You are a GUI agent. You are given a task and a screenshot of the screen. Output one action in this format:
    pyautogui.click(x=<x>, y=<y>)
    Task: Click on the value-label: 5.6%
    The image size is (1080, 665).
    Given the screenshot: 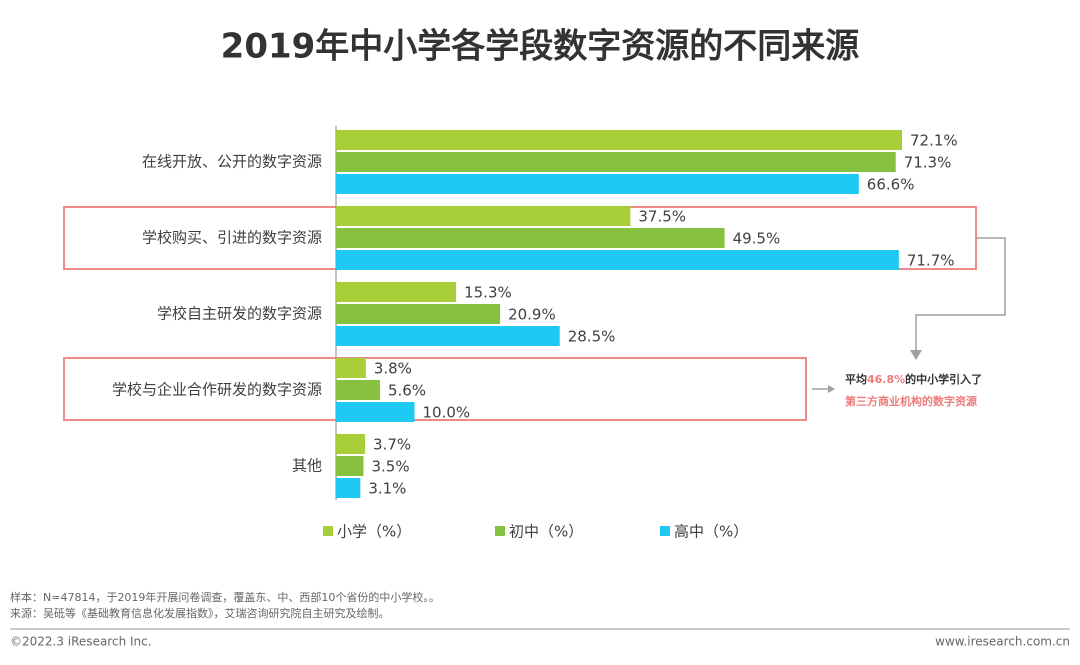 What is the action you would take?
    pyautogui.click(x=407, y=391)
    